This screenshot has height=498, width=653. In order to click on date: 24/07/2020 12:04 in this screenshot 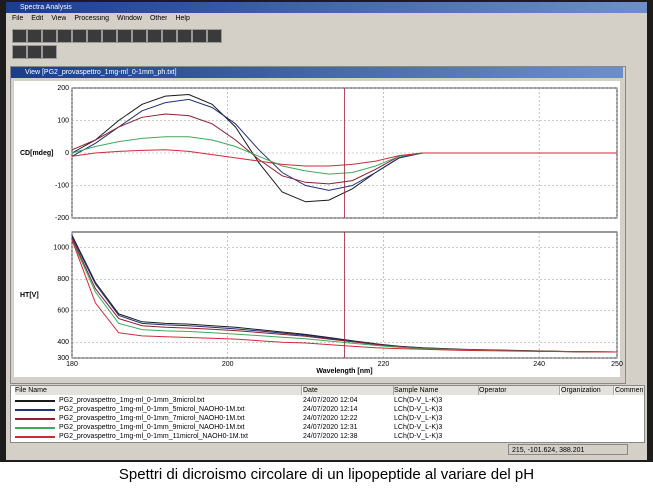, I will do `click(330, 400)`.